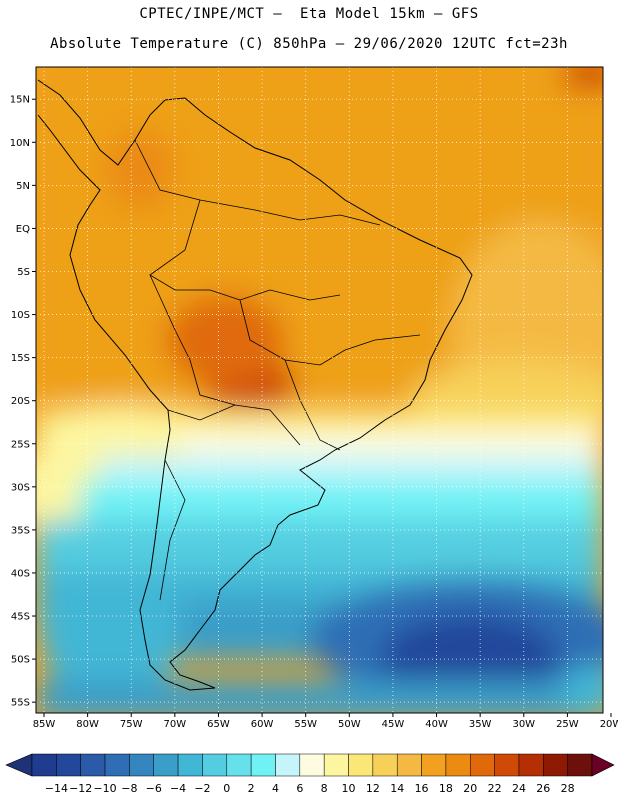 This screenshot has height=800, width=618. Describe the element at coordinates (20, 358) in the screenshot. I see `lat-label: 15S` at that location.